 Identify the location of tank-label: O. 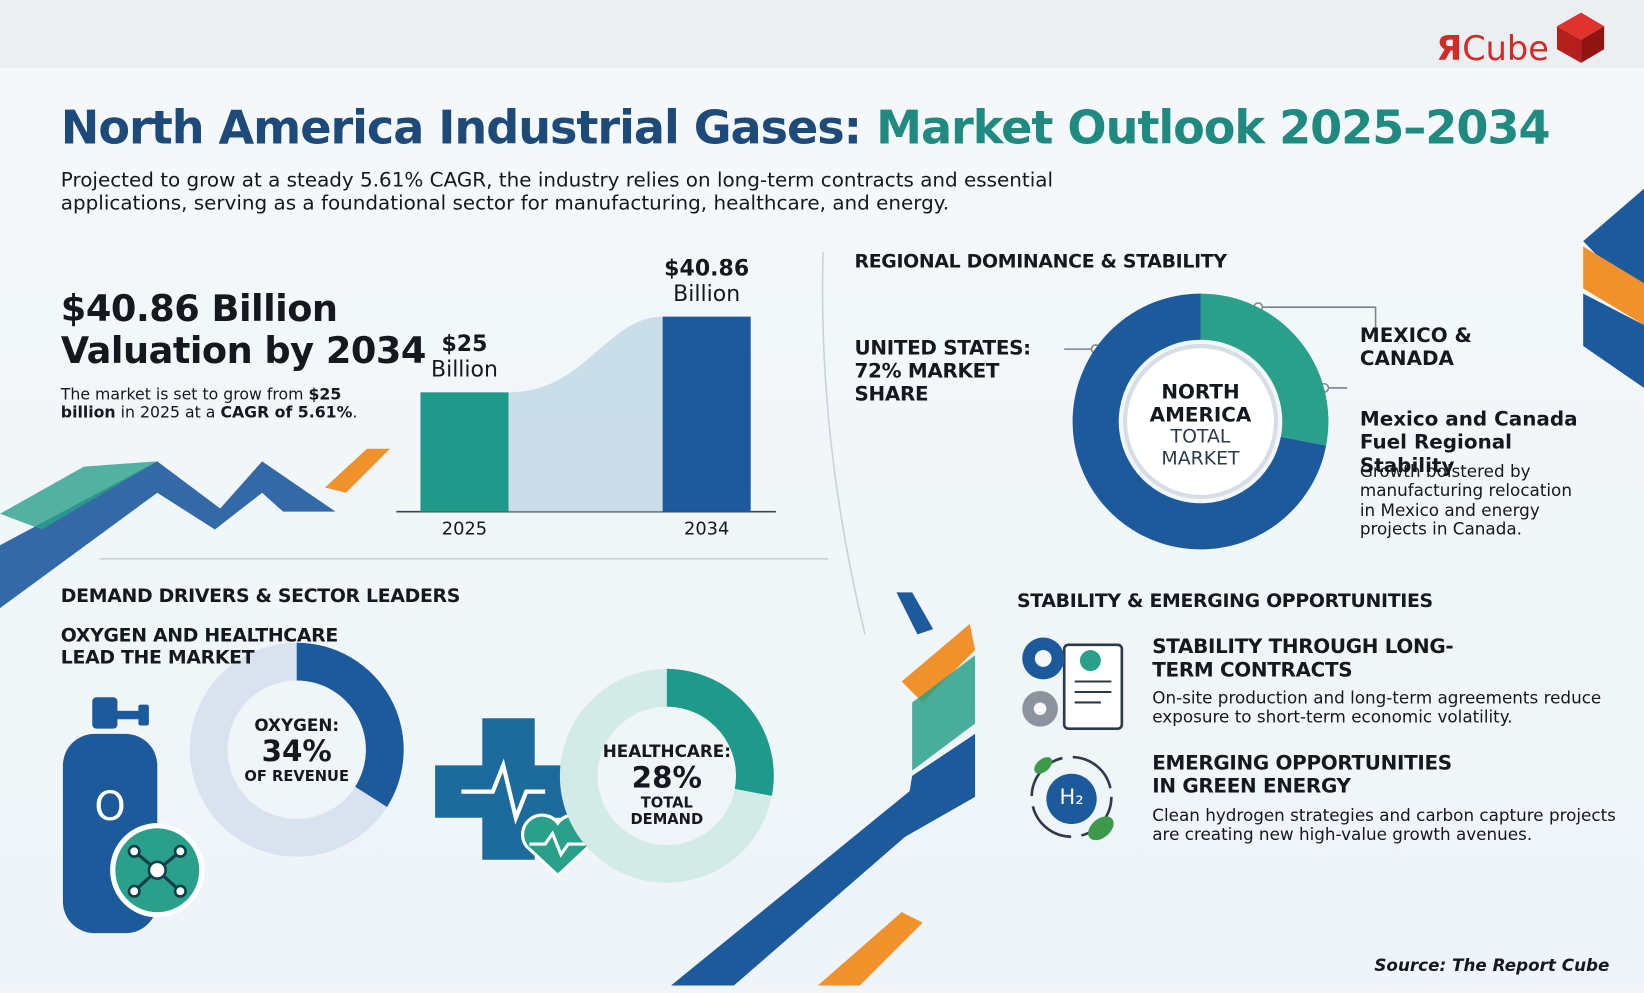
(110, 806).